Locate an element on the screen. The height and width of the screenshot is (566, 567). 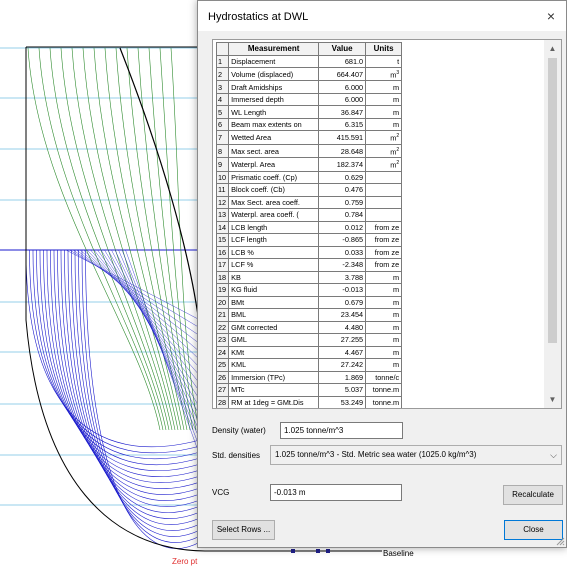
scroll-down-icon: ▼ is located at coordinates (552, 399).